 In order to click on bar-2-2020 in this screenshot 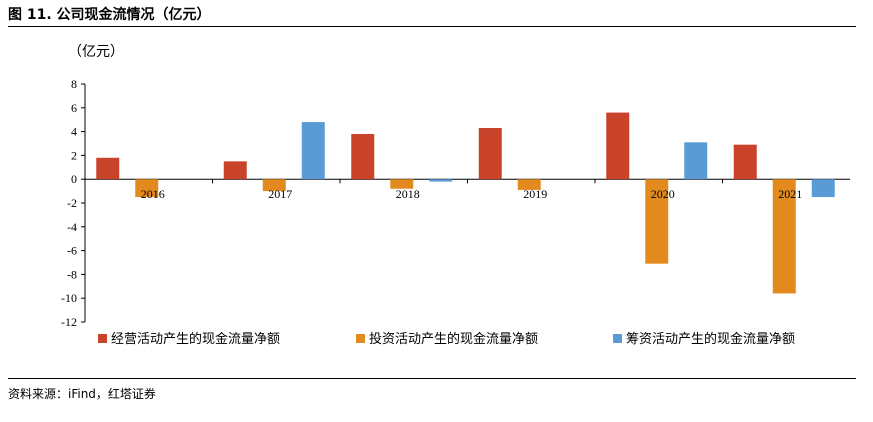, I will do `click(657, 221)`.